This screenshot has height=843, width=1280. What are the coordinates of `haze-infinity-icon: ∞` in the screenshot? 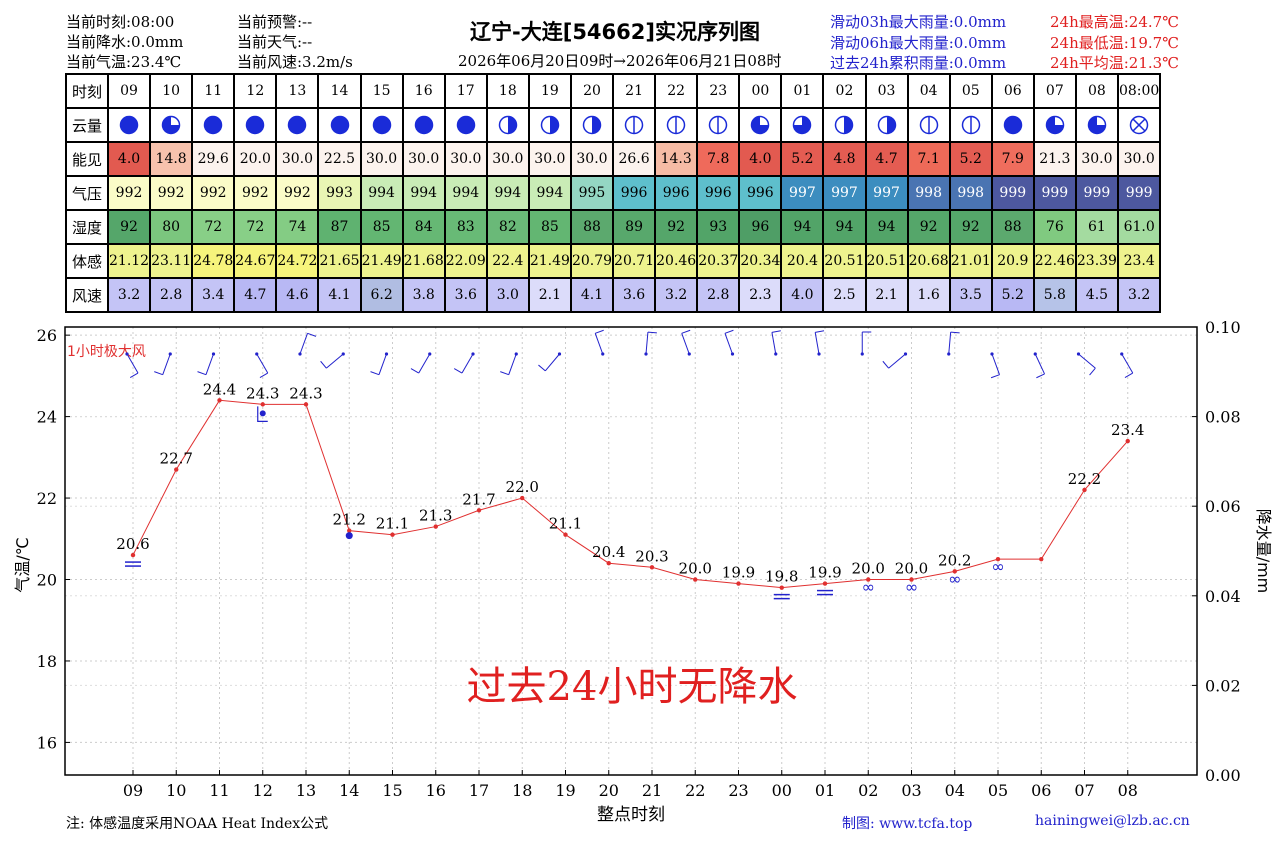 It's located at (954, 578).